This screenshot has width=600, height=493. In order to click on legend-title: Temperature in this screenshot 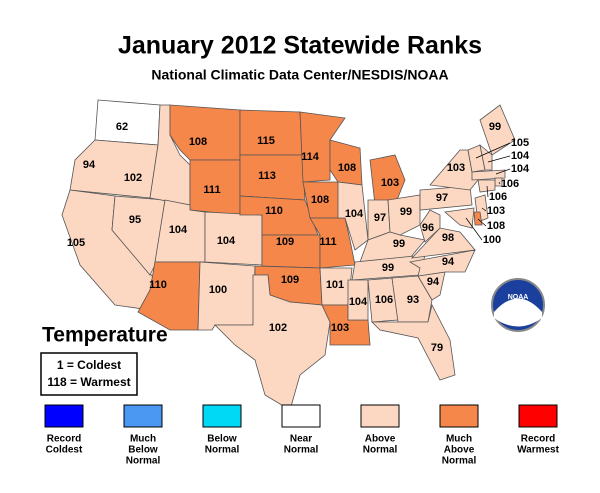, I will do `click(105, 335)`.